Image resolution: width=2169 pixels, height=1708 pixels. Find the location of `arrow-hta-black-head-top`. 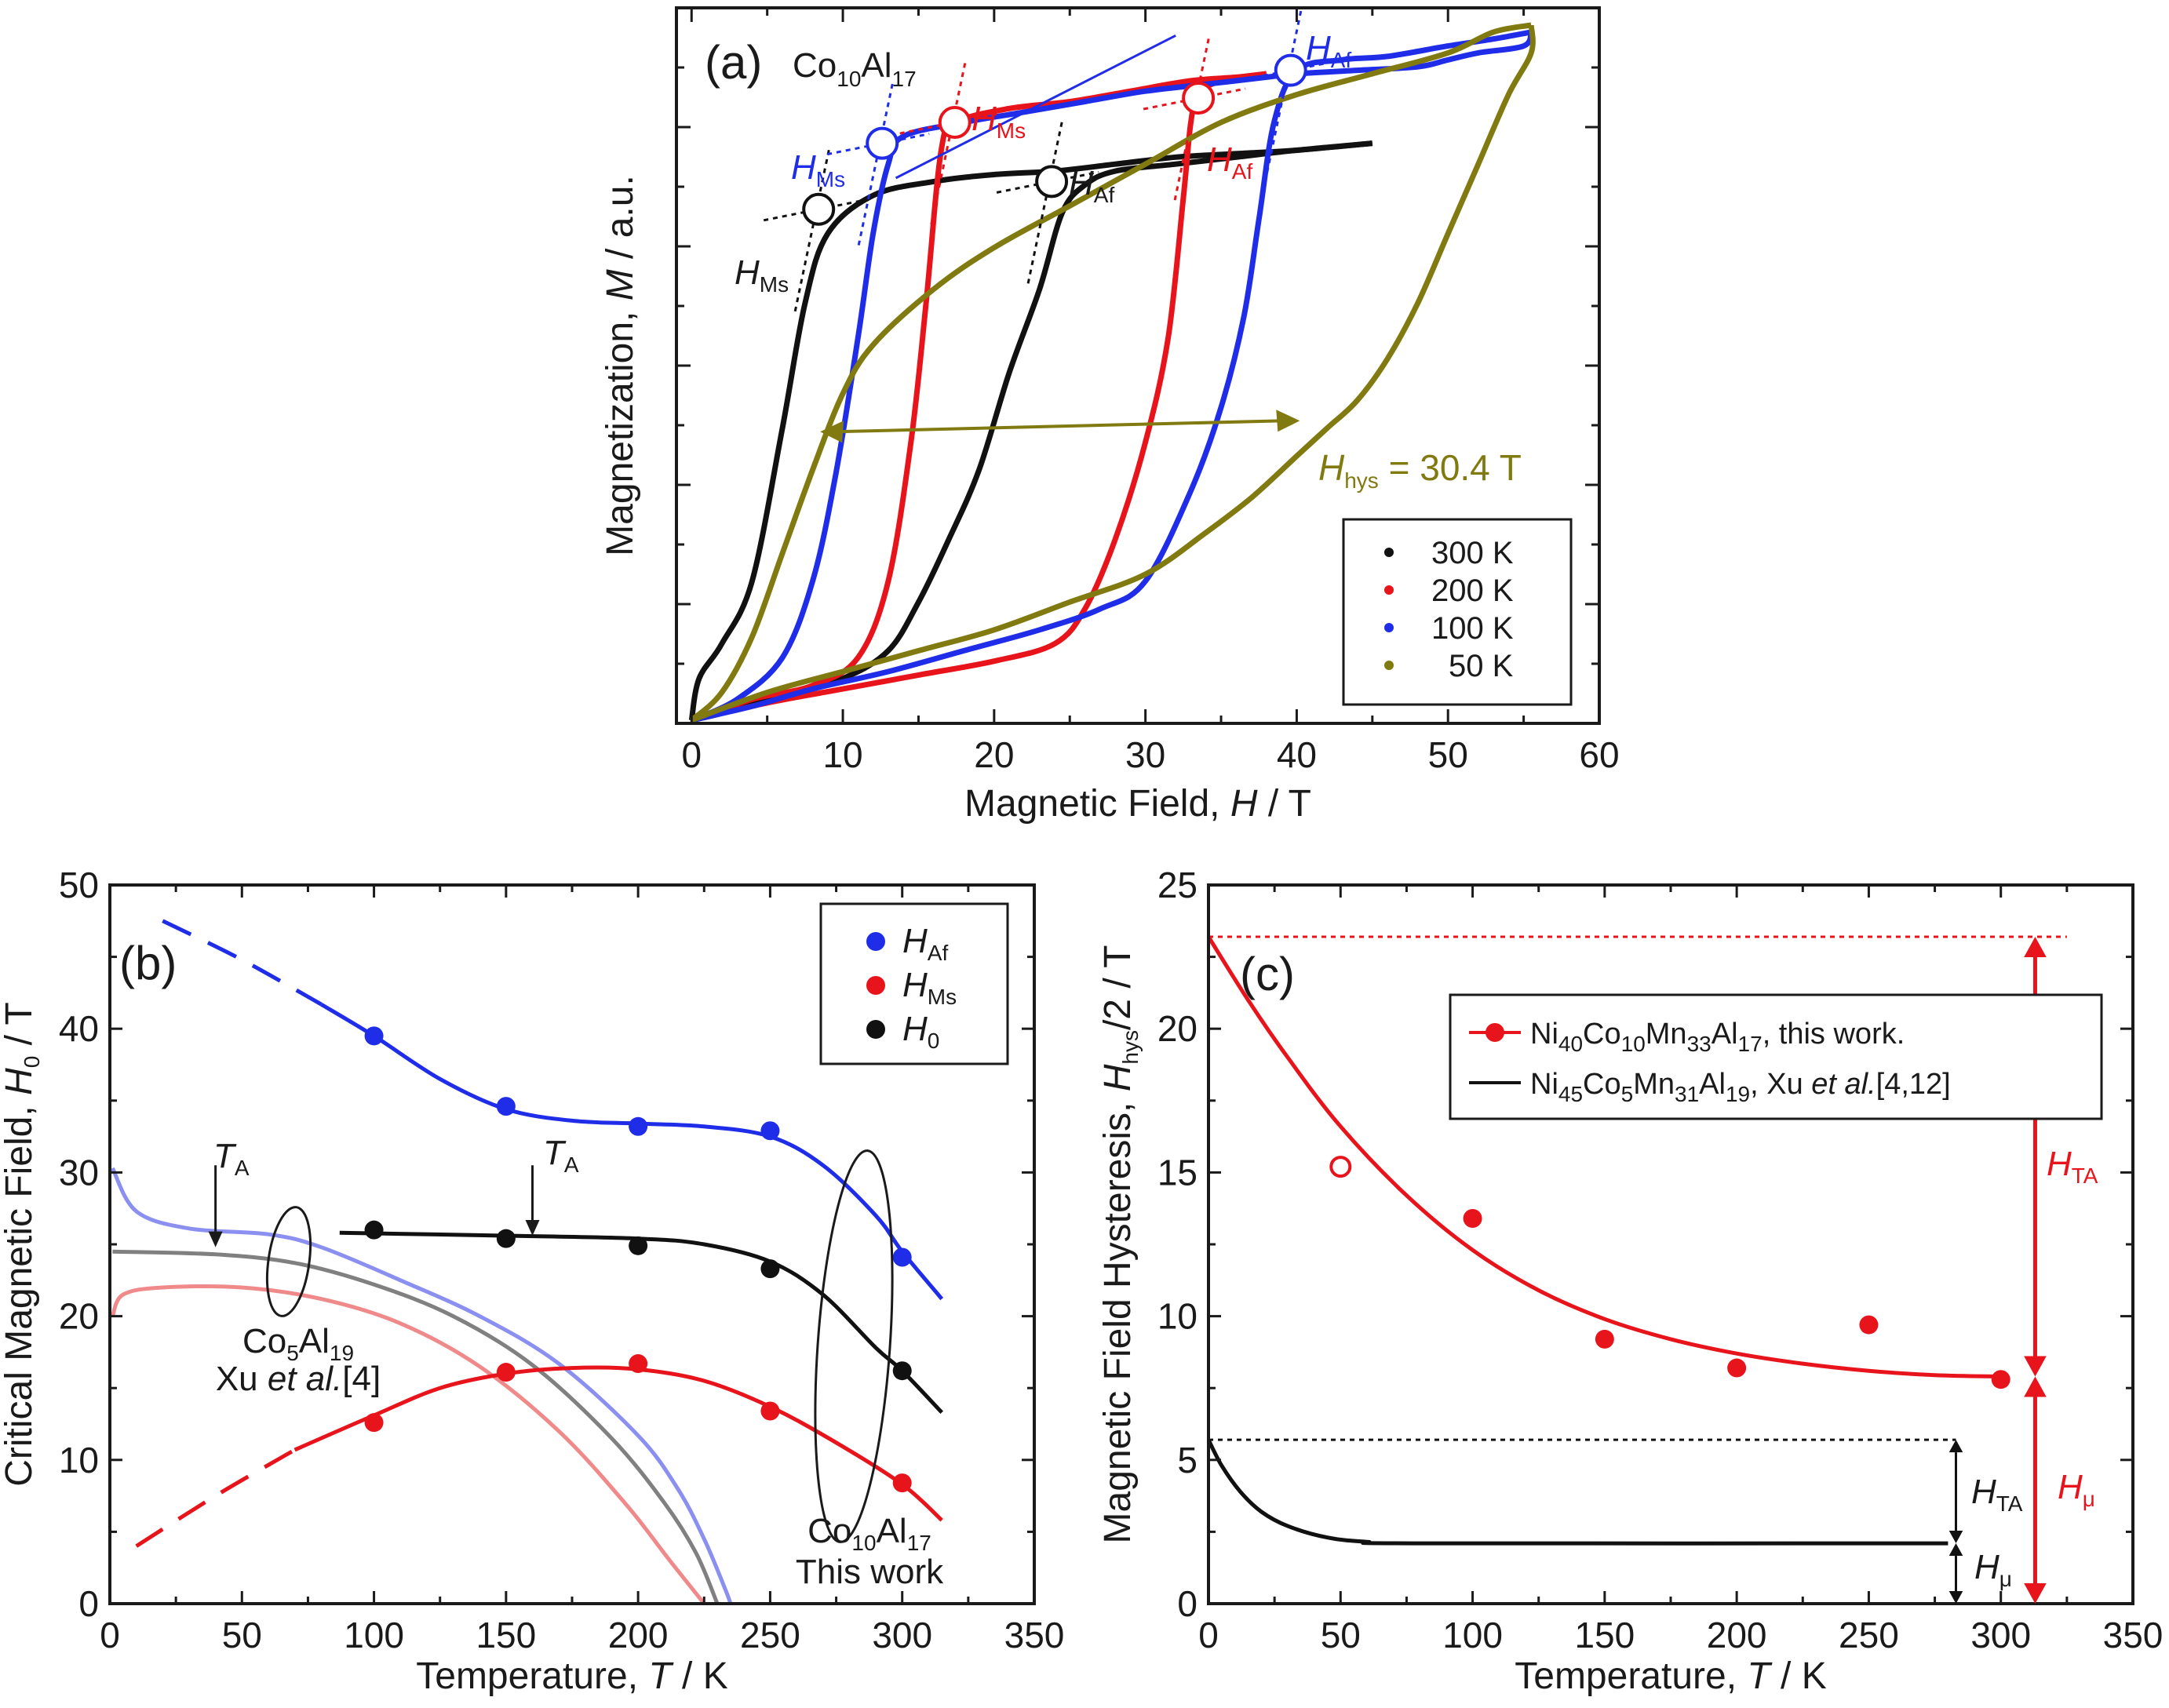

arrow-hta-black-head-top is located at coordinates (1955, 1446).